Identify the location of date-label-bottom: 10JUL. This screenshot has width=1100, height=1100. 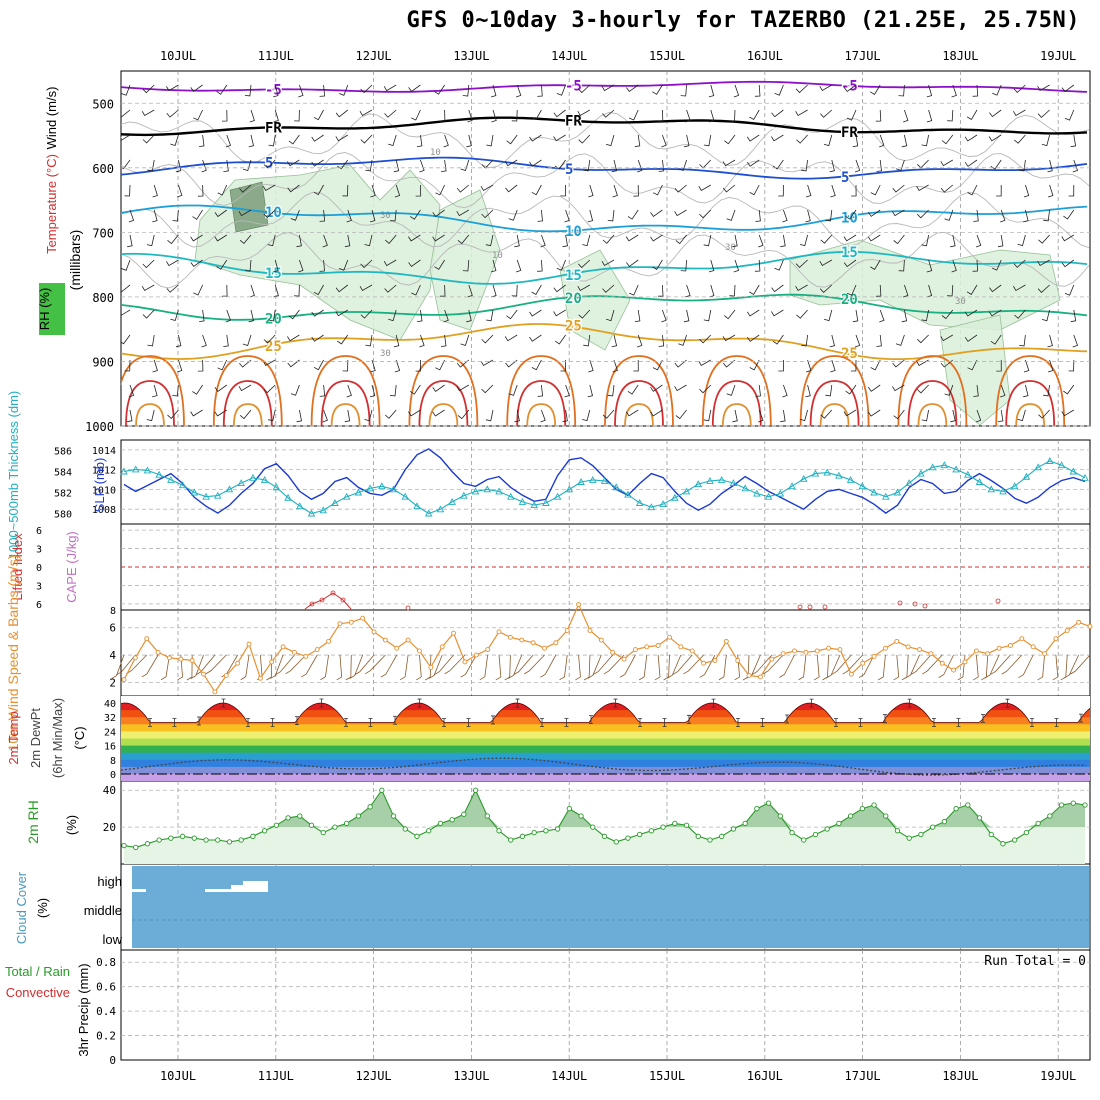
(178, 1076).